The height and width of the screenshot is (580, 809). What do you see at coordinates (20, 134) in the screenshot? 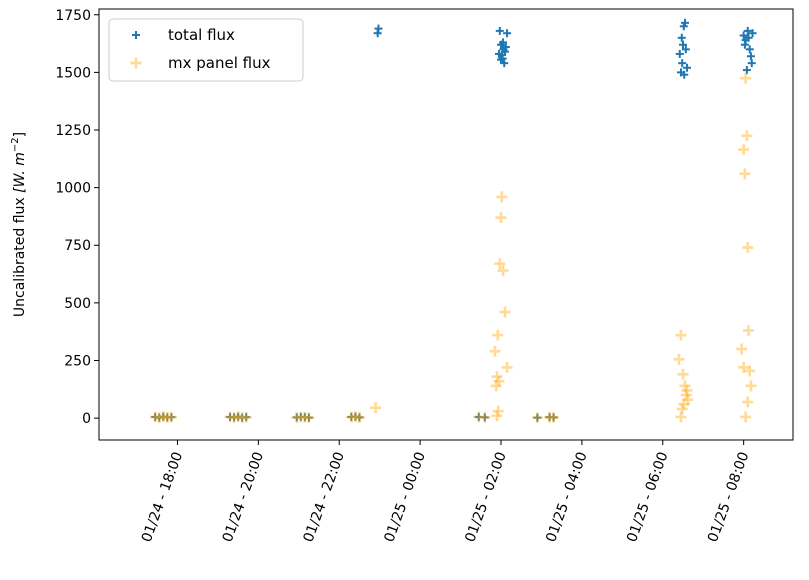
I see `y-label-close: ]` at bounding box center [20, 134].